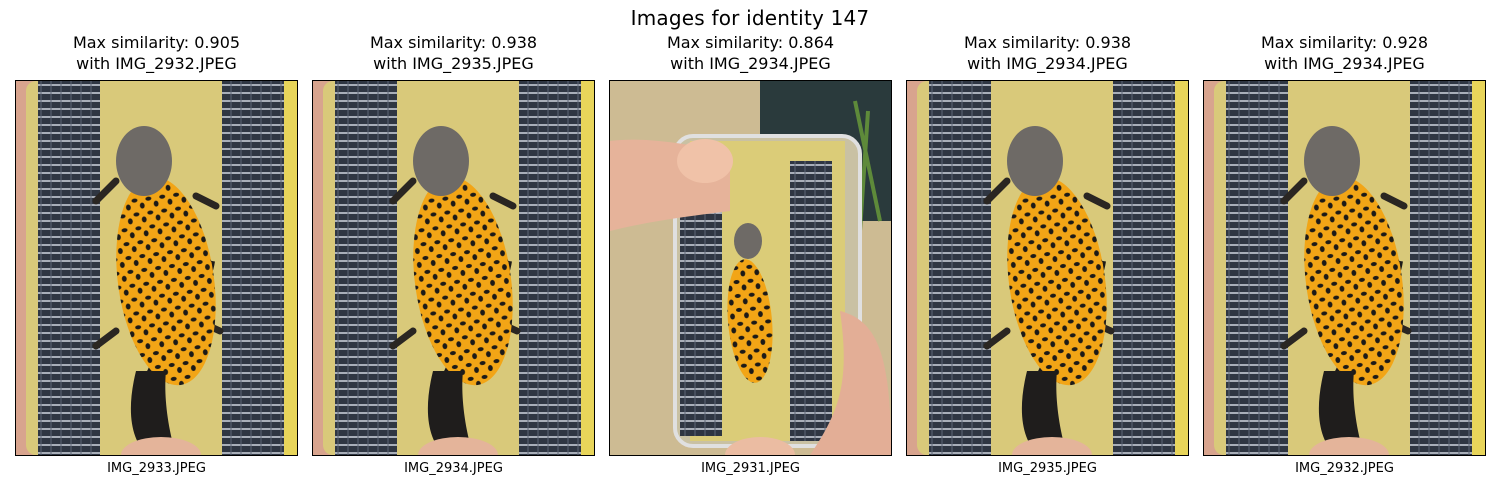  What do you see at coordinates (453, 53) in the screenshot?
I see `panel-title: Max similarity: 0.938 with IMG_2935.JPEG` at bounding box center [453, 53].